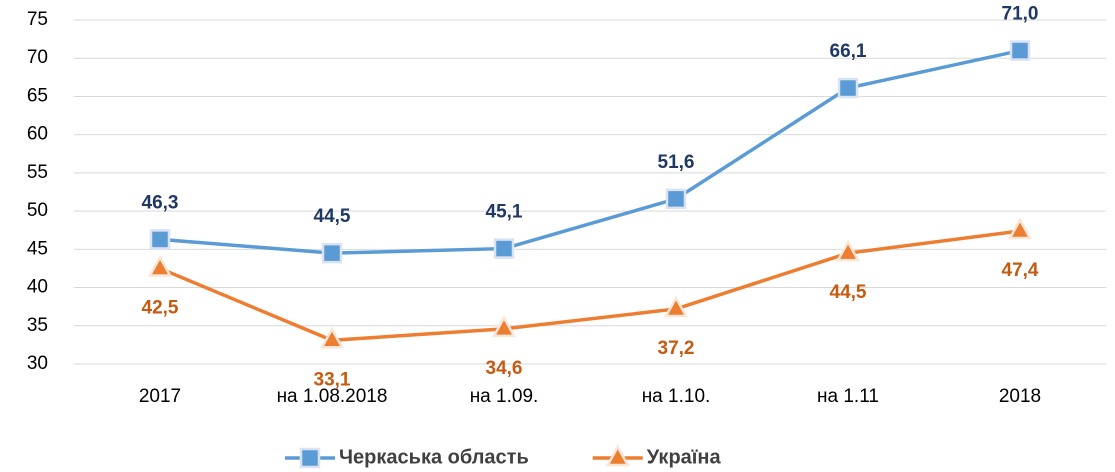 Image resolution: width=1115 pixels, height=472 pixels. What do you see at coordinates (160, 307) in the screenshot?
I see `value-label: 42,5` at bounding box center [160, 307].